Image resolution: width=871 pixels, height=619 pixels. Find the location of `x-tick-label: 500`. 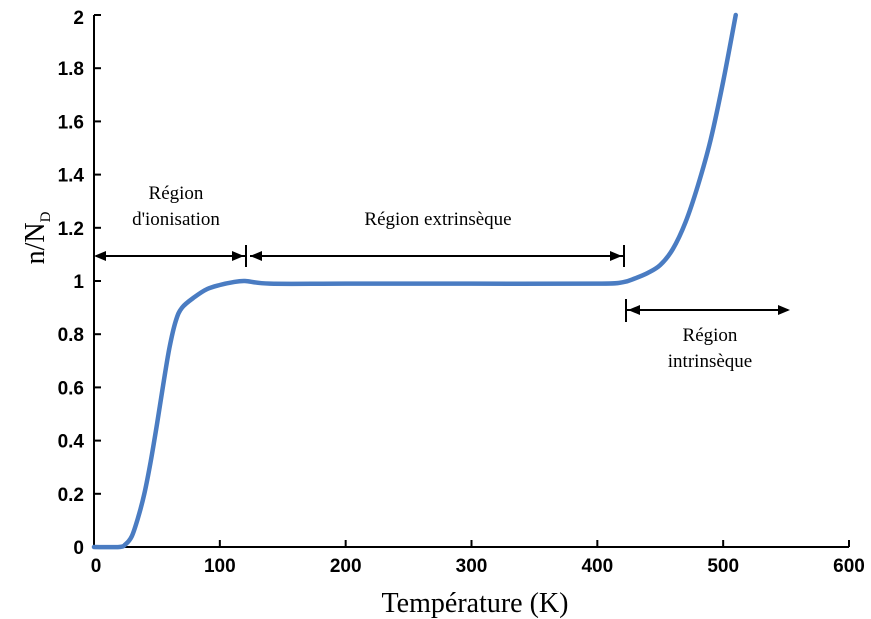

x-tick-label: 500 is located at coordinates (723, 566).